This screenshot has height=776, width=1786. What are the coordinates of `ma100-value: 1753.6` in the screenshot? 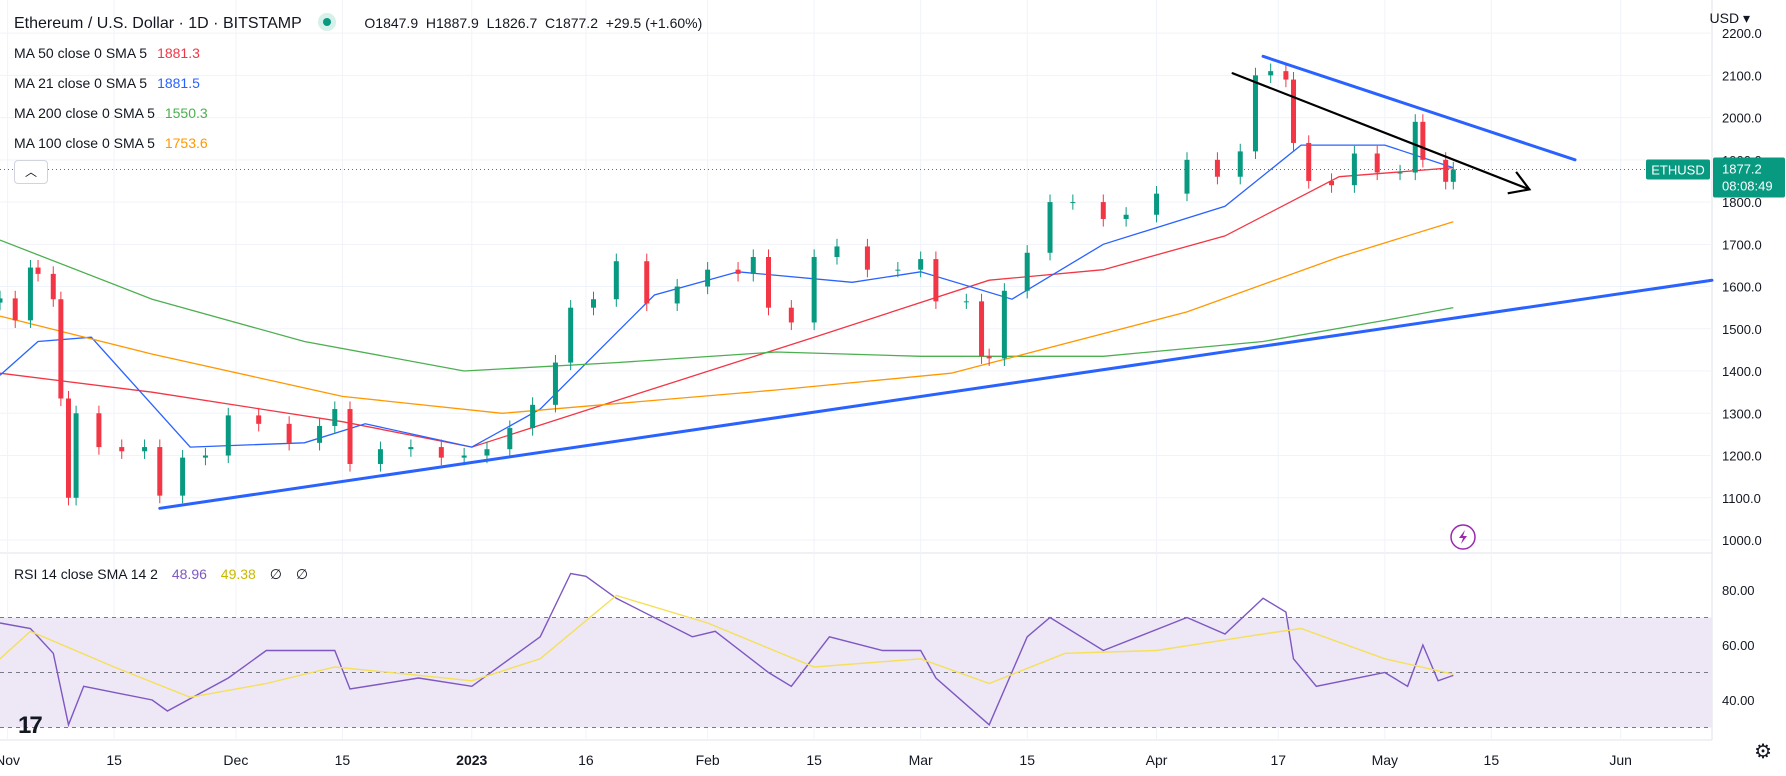 It's located at (186, 143).